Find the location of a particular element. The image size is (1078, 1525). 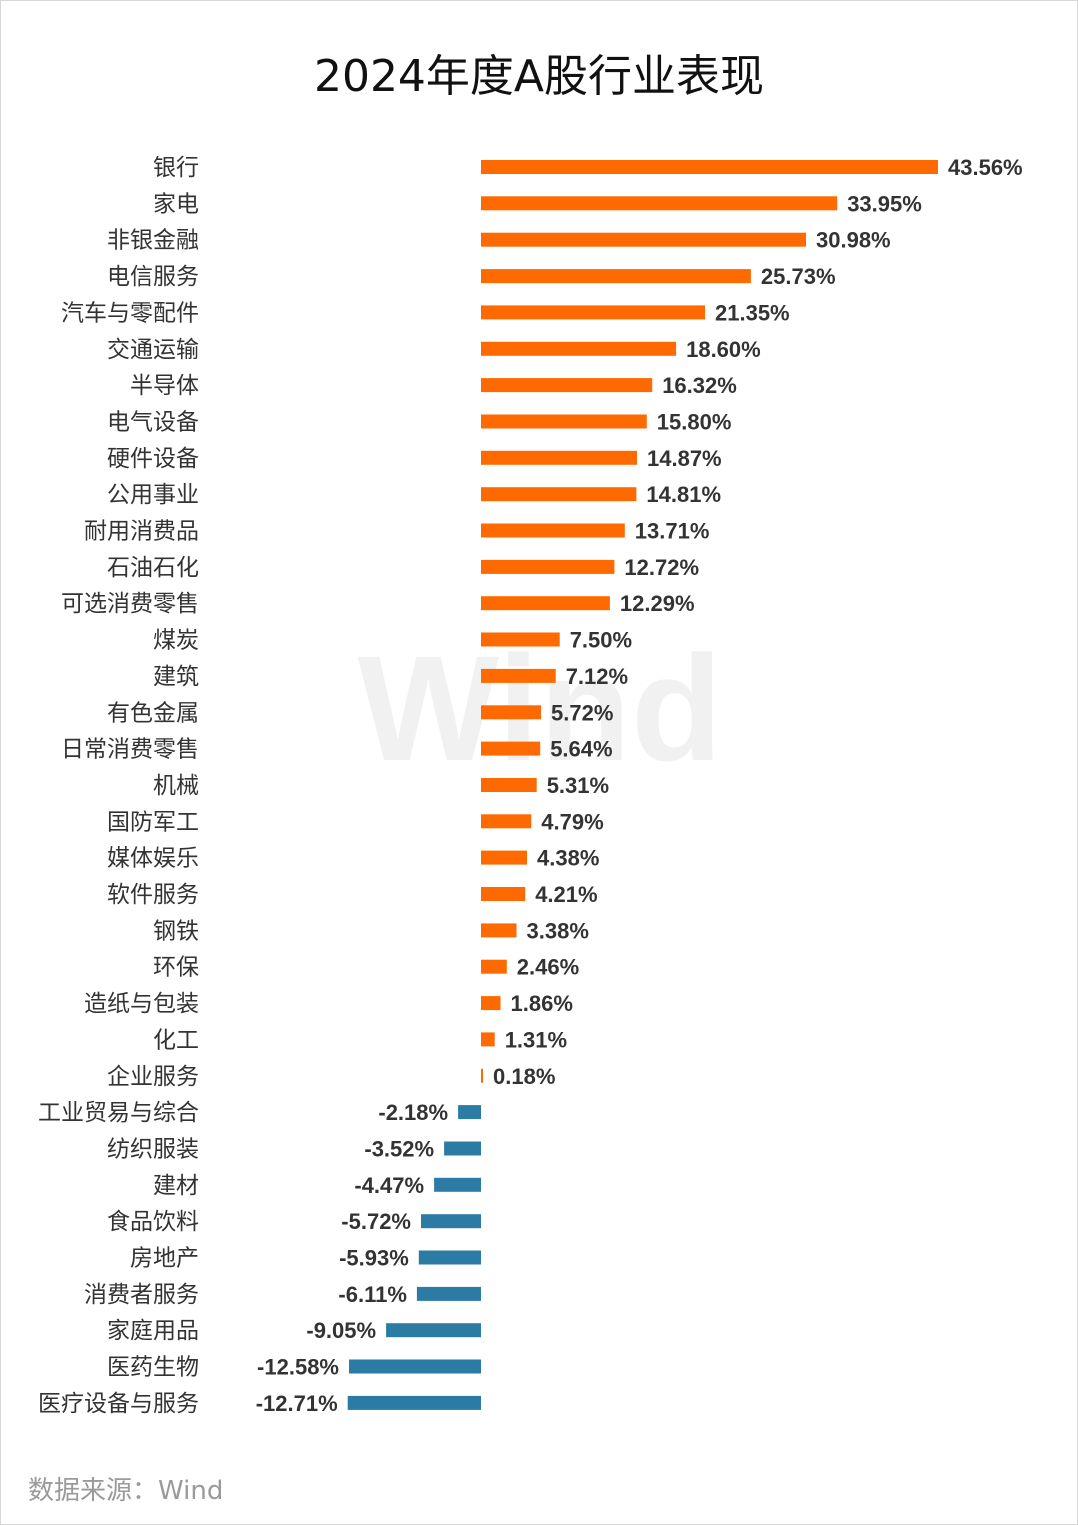

category-label-28: 建材 is located at coordinates (176, 1186).